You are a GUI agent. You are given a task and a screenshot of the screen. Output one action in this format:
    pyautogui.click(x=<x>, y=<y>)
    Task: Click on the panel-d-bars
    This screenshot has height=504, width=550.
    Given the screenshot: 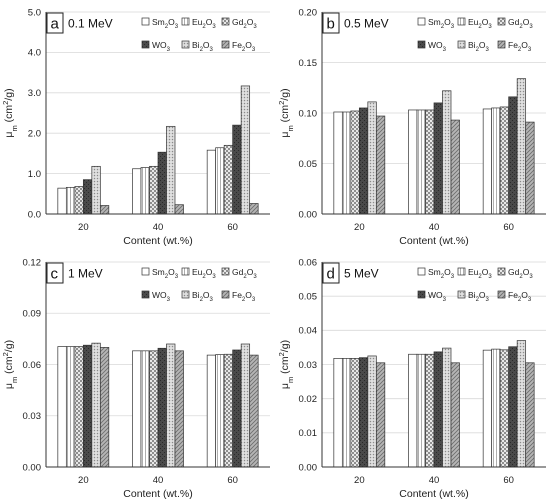 What is the action you would take?
    pyautogui.click(x=434, y=404)
    